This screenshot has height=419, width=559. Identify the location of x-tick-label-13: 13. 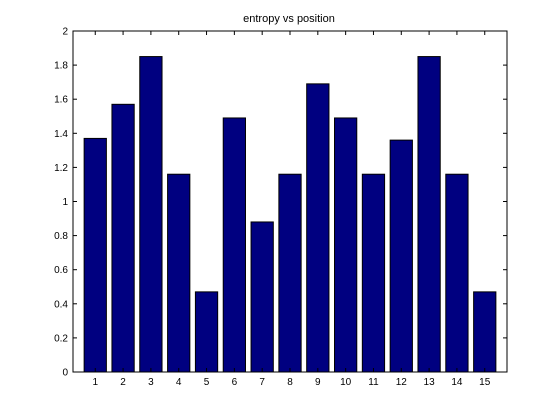
(430, 382).